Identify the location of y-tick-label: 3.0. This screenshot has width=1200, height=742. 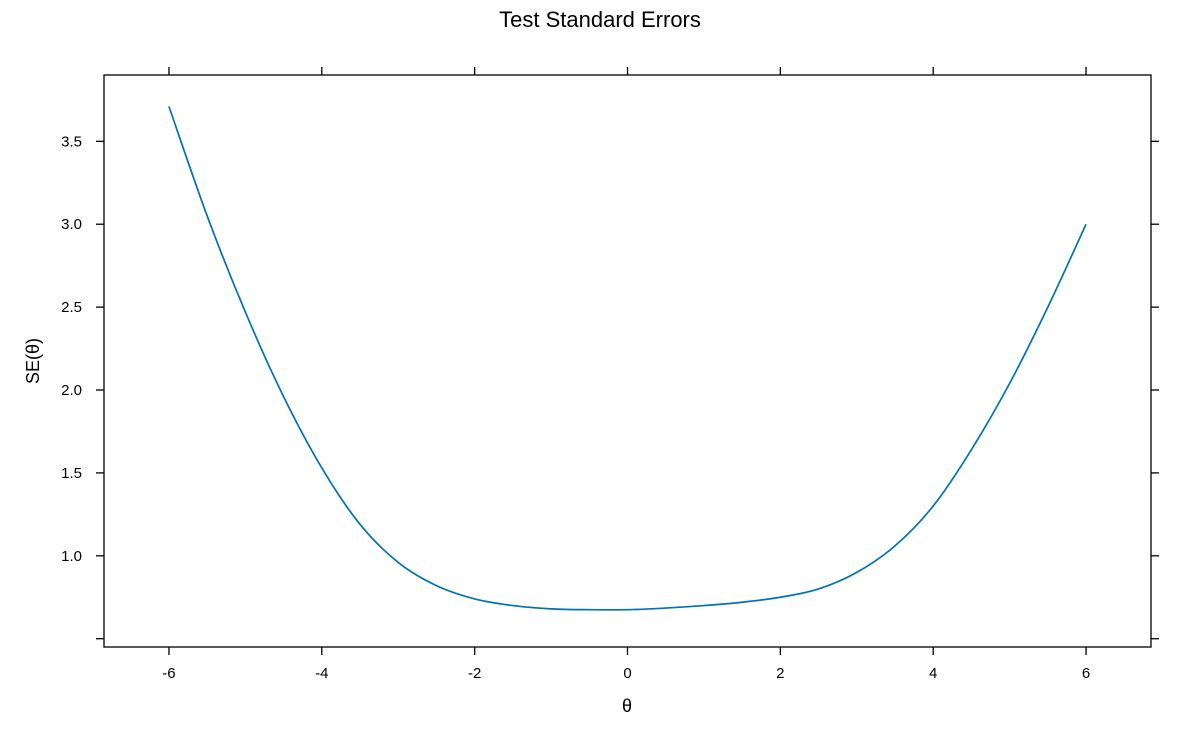
(71, 224).